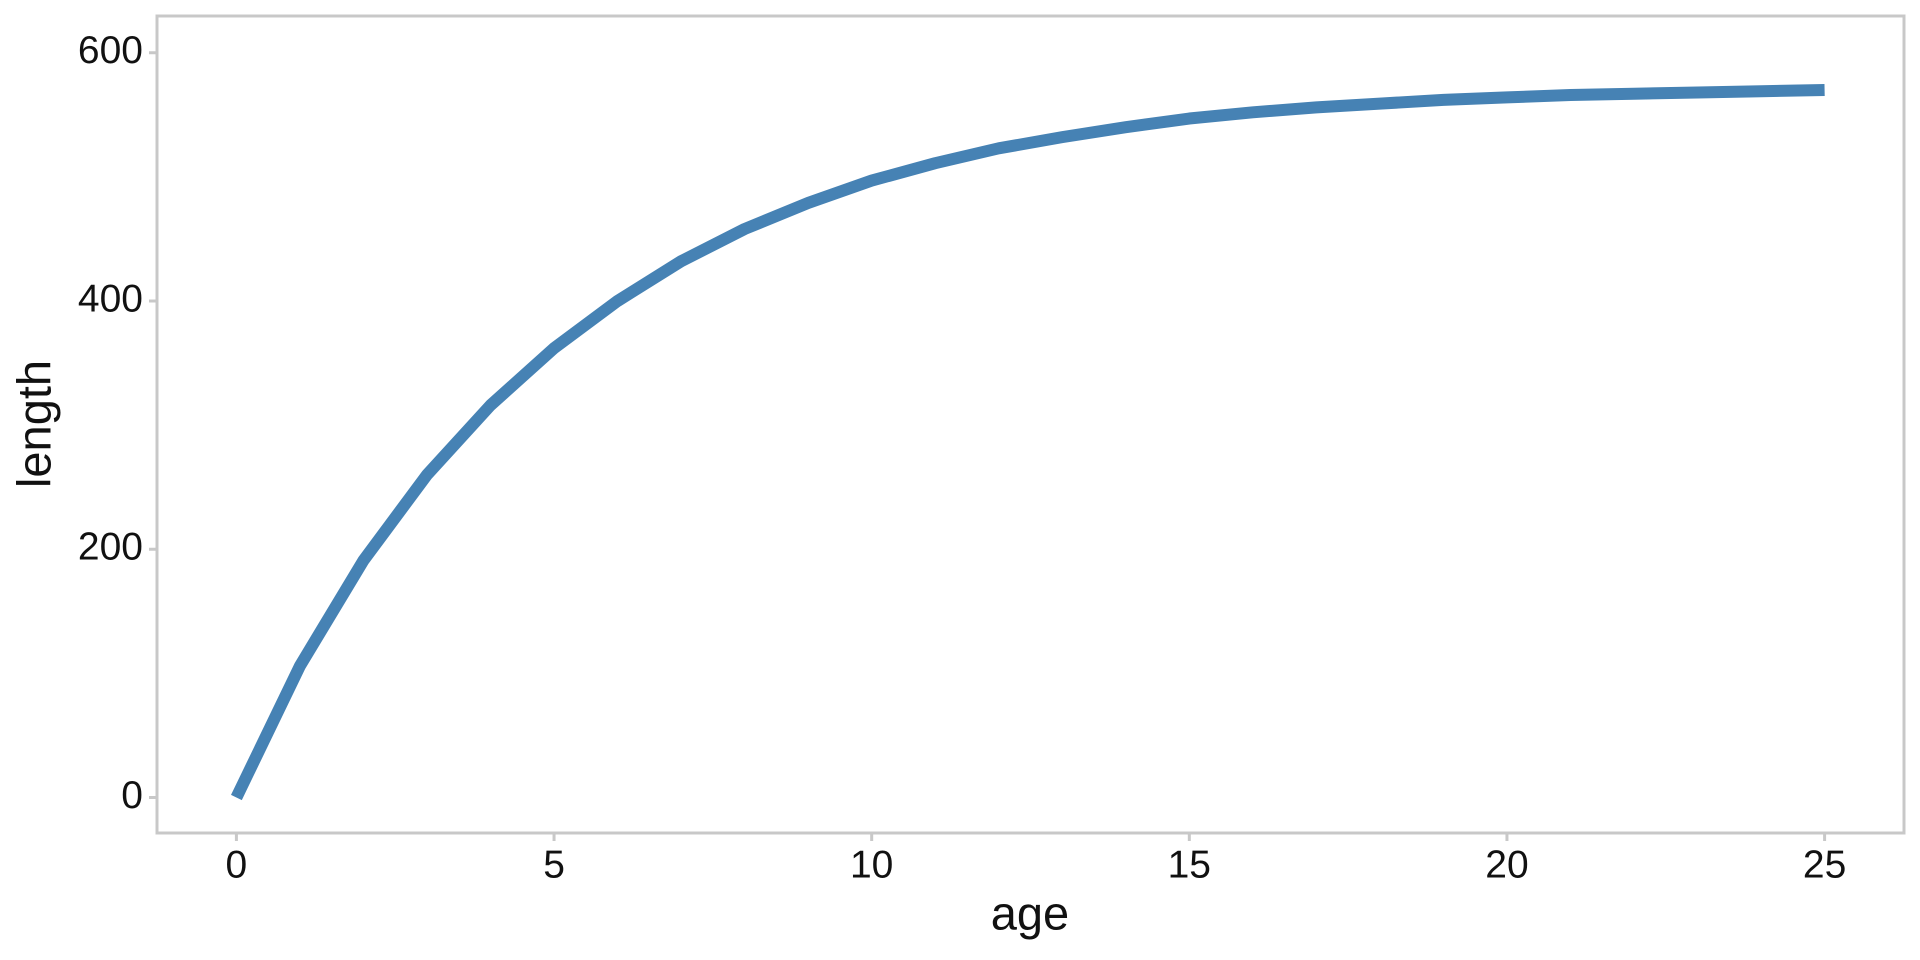  I want to click on y-axis-title: length, so click(33, 424).